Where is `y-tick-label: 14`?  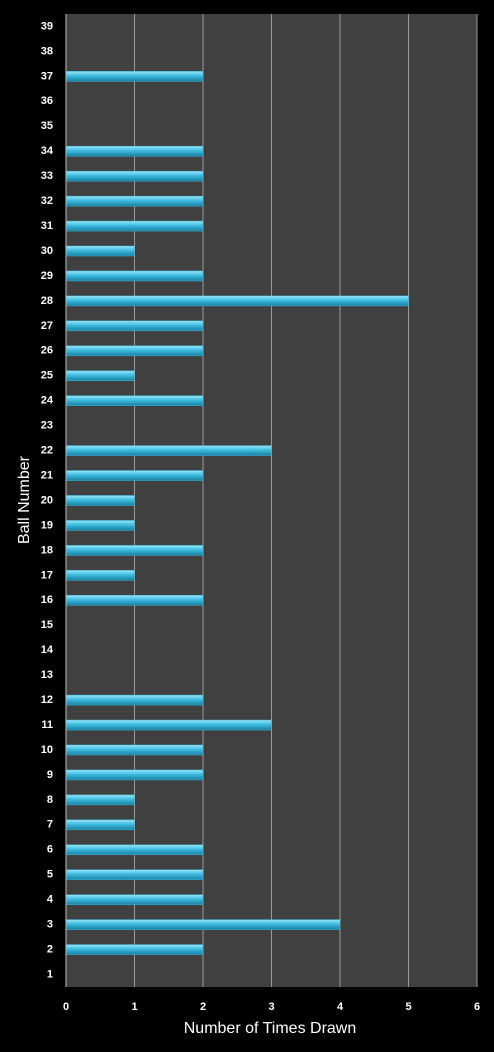
y-tick-label: 14 is located at coordinates (47, 650).